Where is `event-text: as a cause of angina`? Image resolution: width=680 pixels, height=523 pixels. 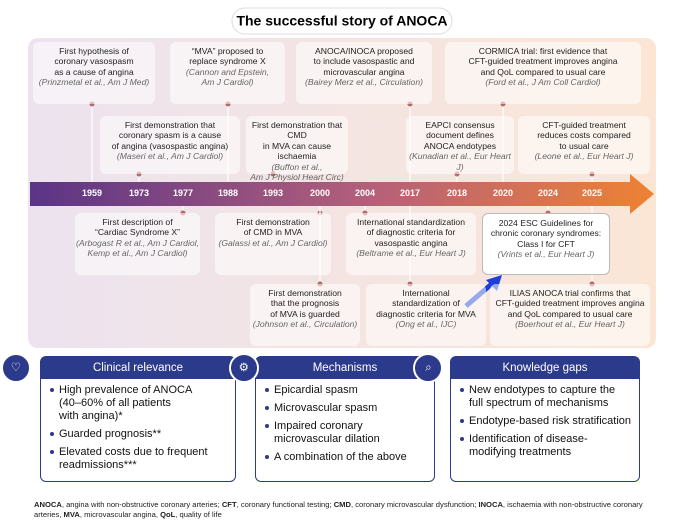 event-text: as a cause of angina is located at coordinates (94, 71).